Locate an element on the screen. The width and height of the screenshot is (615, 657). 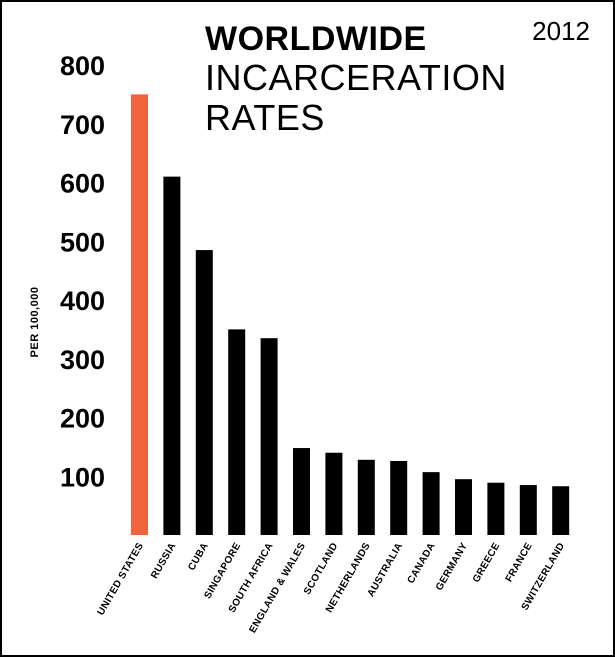
y-tick-label: 700 is located at coordinates (82, 125).